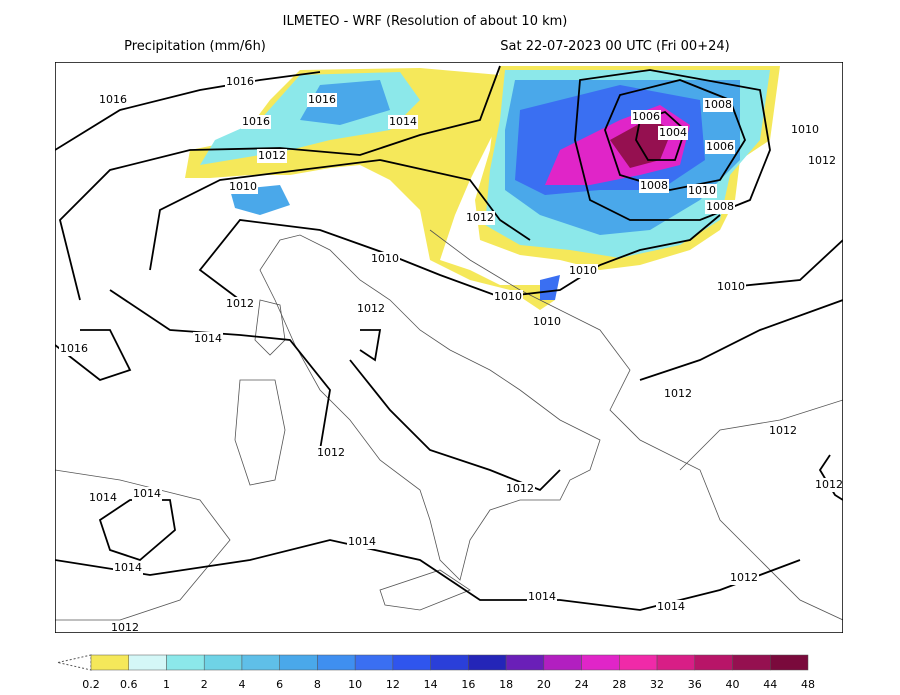 Image resolution: width=900 pixels, height=695 pixels. What do you see at coordinates (614, 46) in the screenshot?
I see `date-label: Sat 22-07-2023 00 UTC (Fri 00+24)` at bounding box center [614, 46].